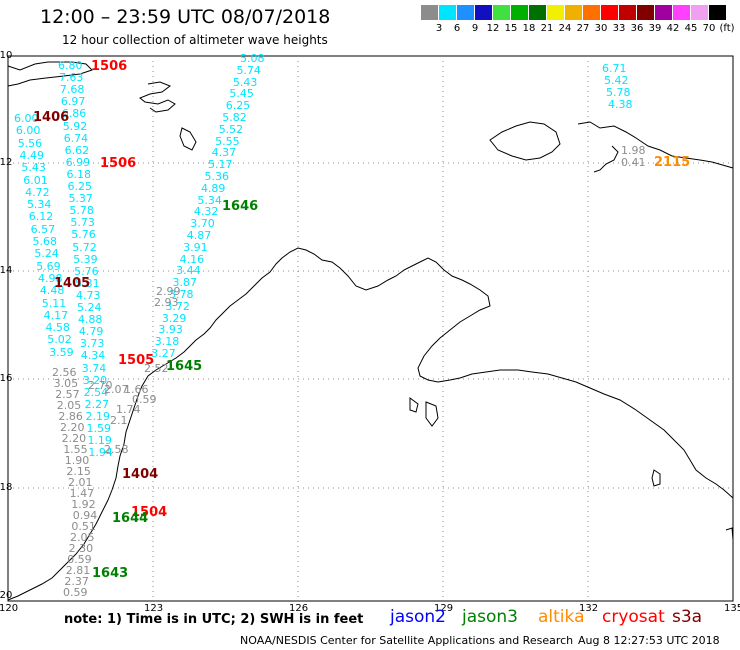 This screenshot has height=650, width=740. I want to click on wave-height-value: 4.98, so click(50, 278).